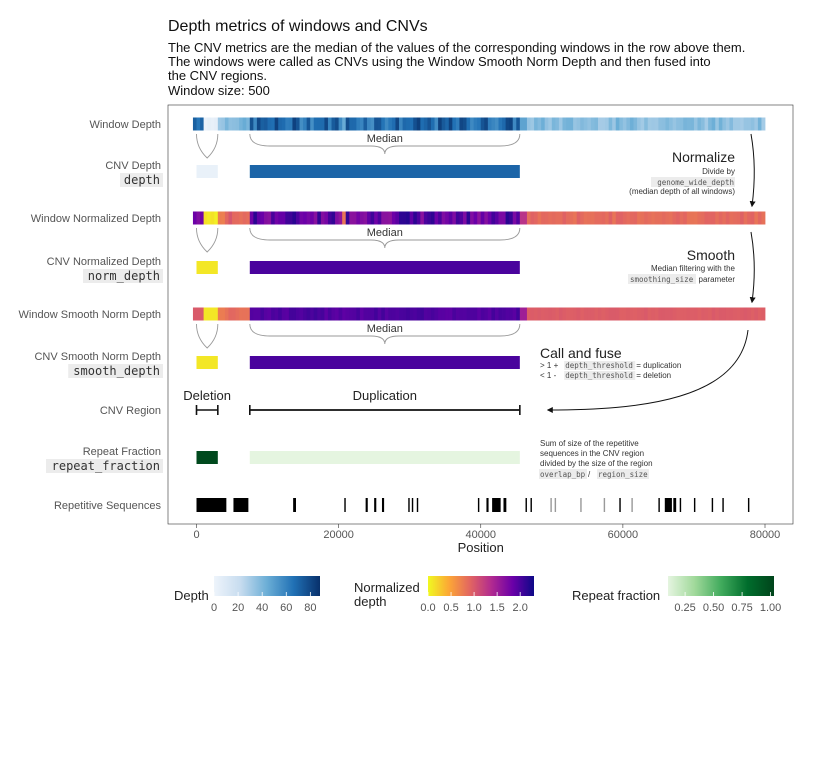 This screenshot has height=768, width=816. What do you see at coordinates (338, 535) in the screenshot?
I see `x-tick-label: 20000` at bounding box center [338, 535].